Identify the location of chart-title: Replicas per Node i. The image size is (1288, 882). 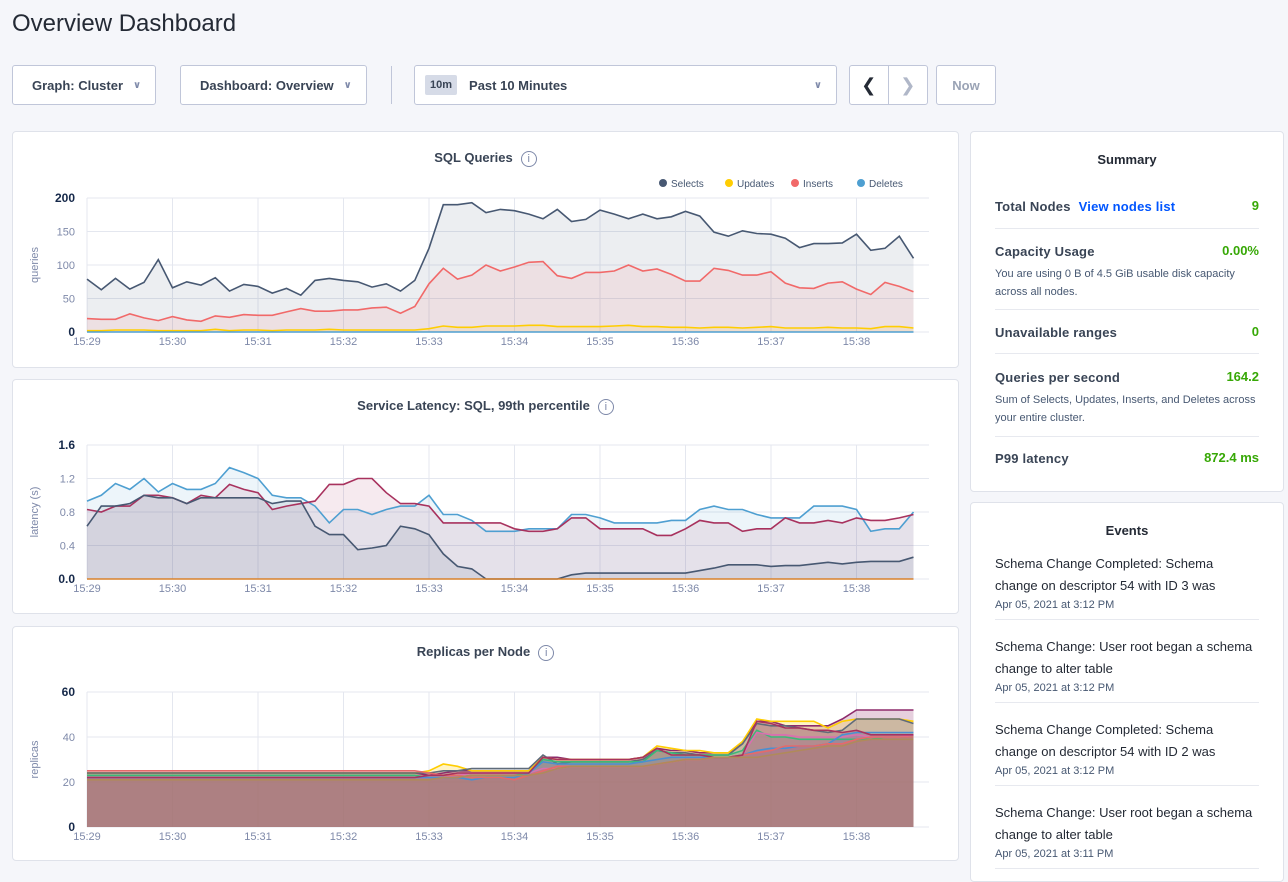
(485, 652).